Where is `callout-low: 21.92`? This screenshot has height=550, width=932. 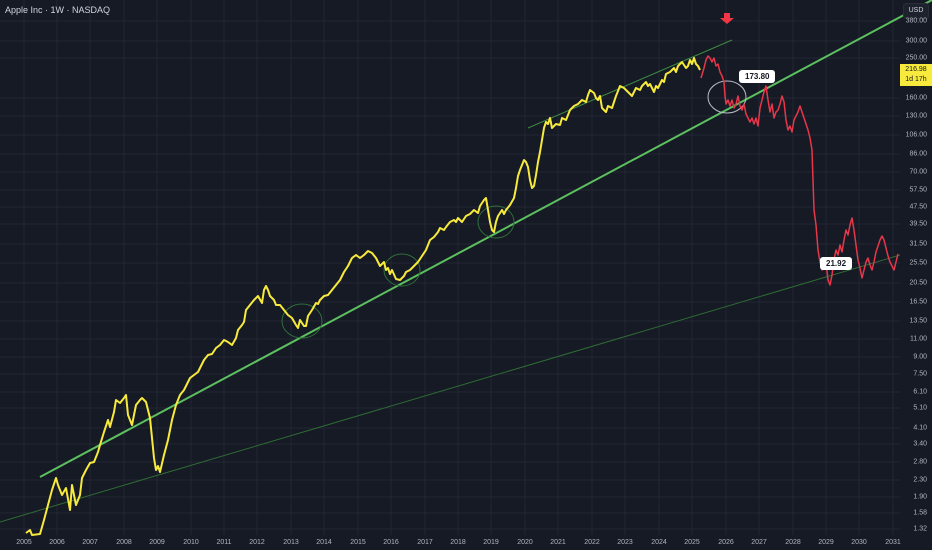
callout-low: 21.92 is located at coordinates (836, 263).